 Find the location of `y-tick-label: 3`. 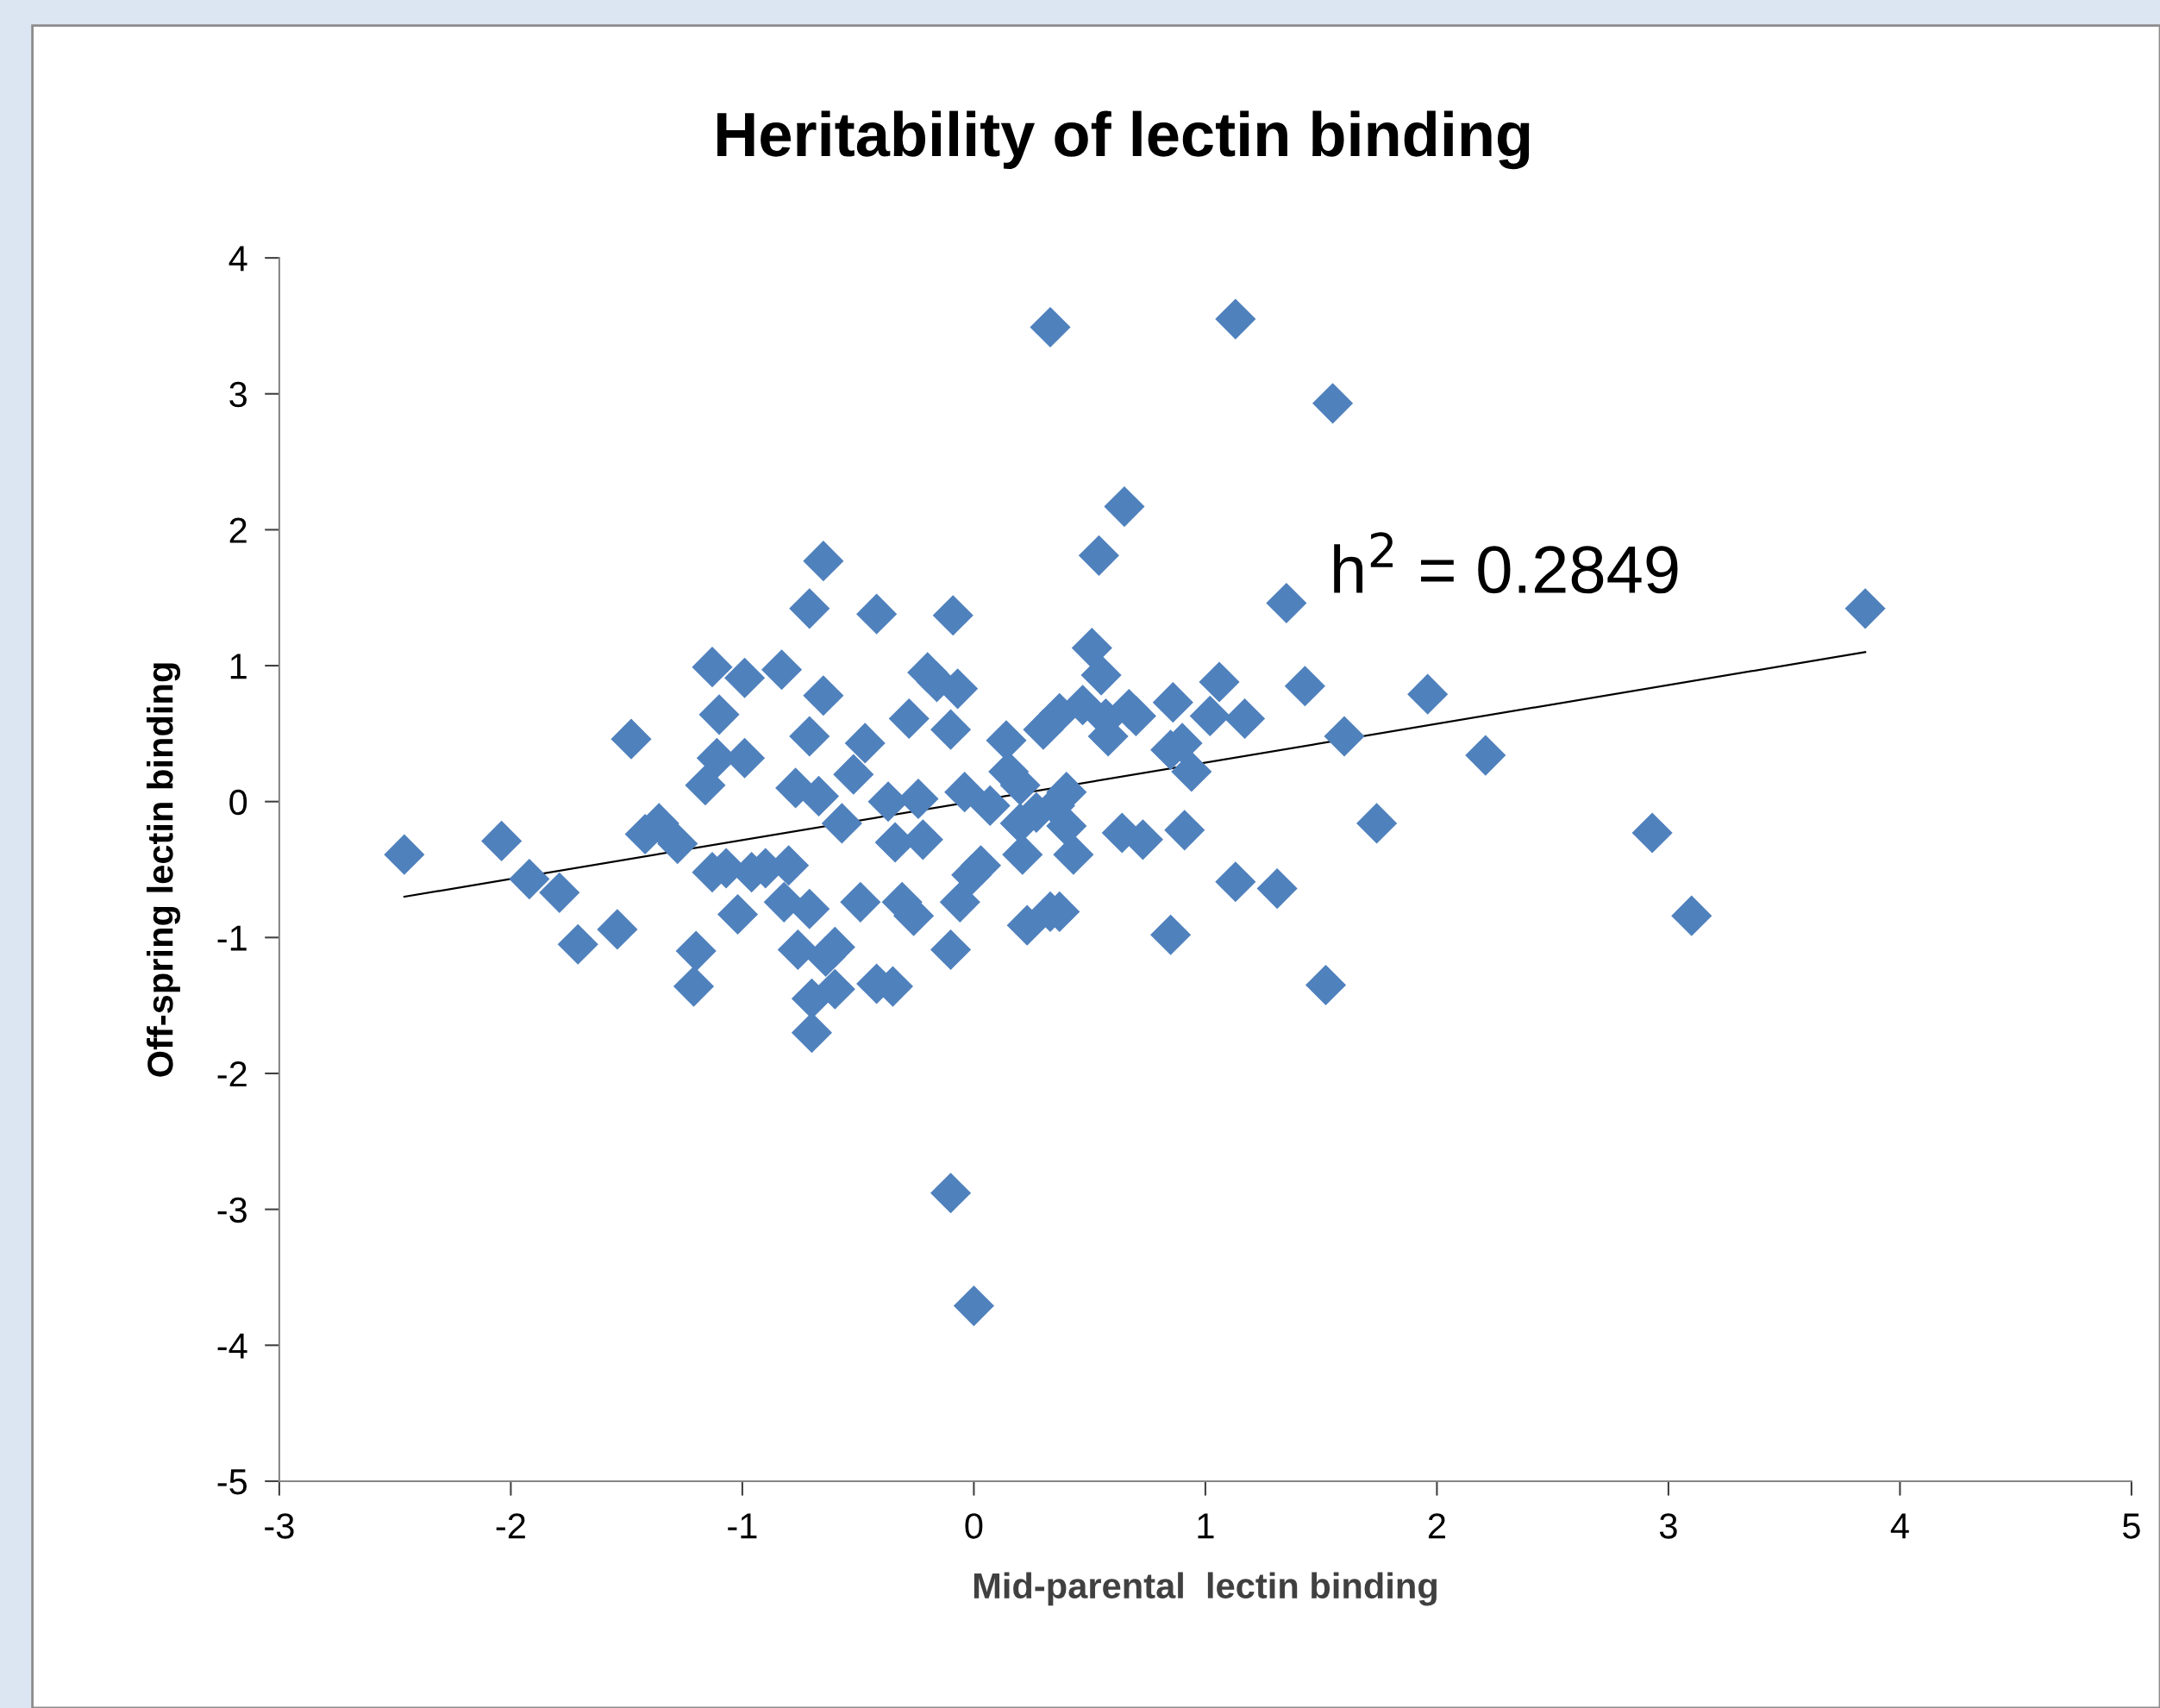

y-tick-label: 3 is located at coordinates (238, 395).